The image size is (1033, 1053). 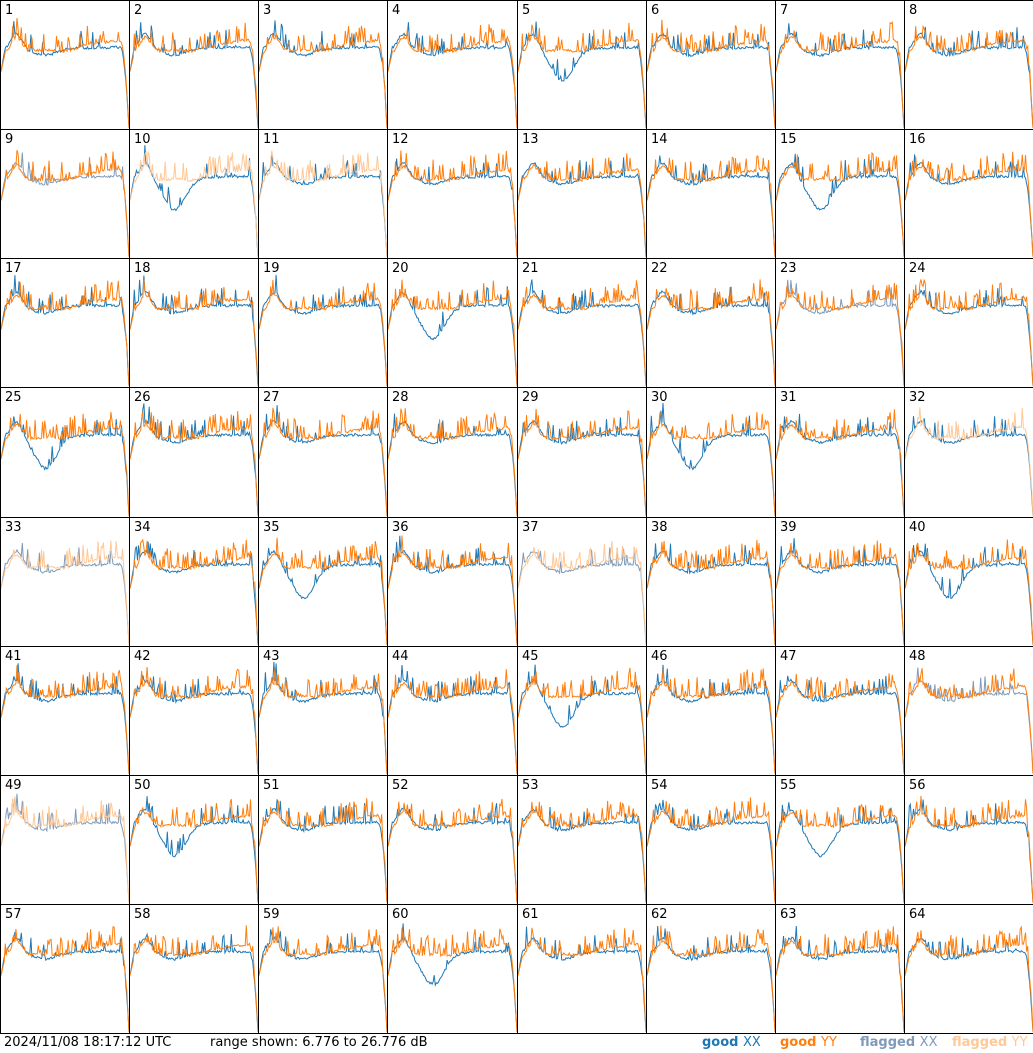 What do you see at coordinates (452, 323) in the screenshot?
I see `spectrum-panel: 20` at bounding box center [452, 323].